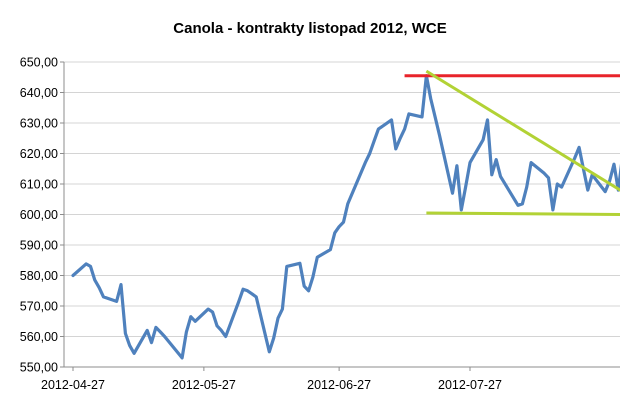  What do you see at coordinates (73, 385) in the screenshot?
I see `x-tick-label: 2012-04-27` at bounding box center [73, 385].